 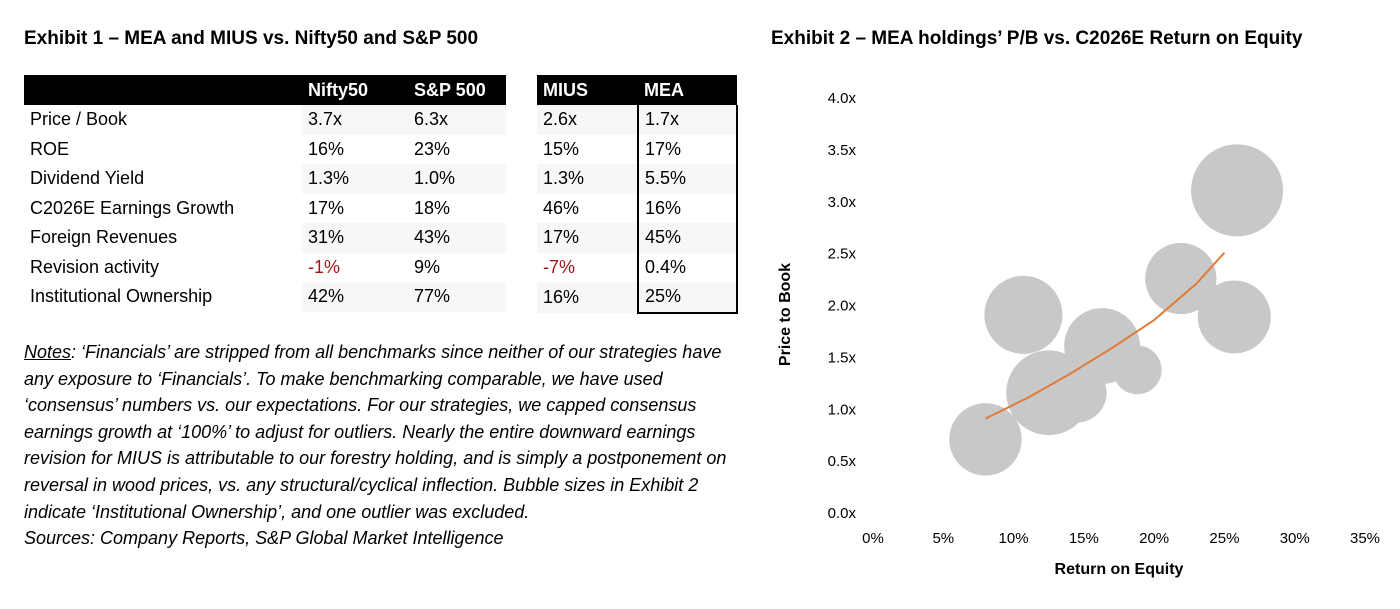 I want to click on table-row: Dividend Yield 1.3% 1.0%, so click(x=265, y=179).